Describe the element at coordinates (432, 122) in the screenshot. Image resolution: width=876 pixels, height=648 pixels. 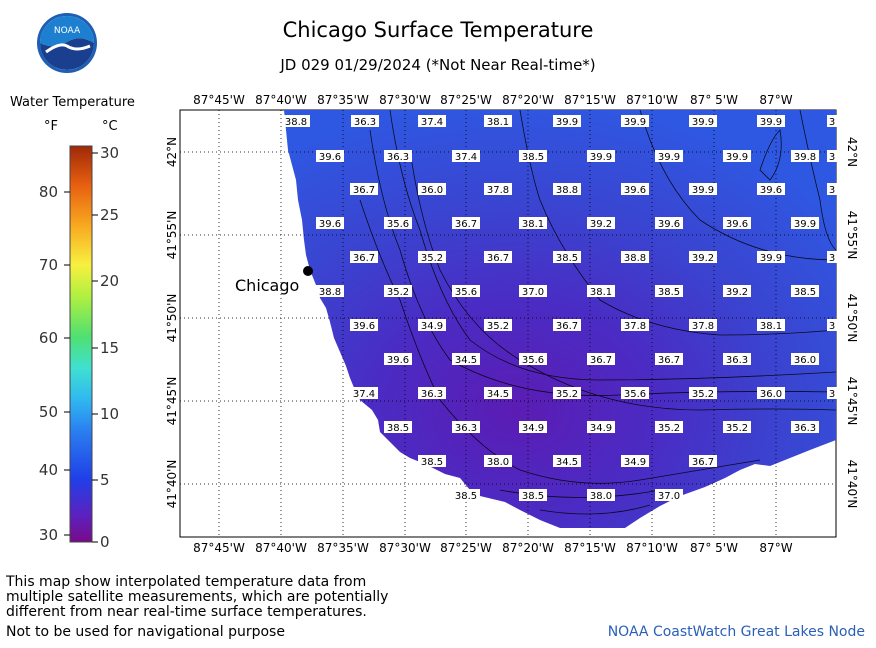
I see `temperature-value: 37.4` at that location.